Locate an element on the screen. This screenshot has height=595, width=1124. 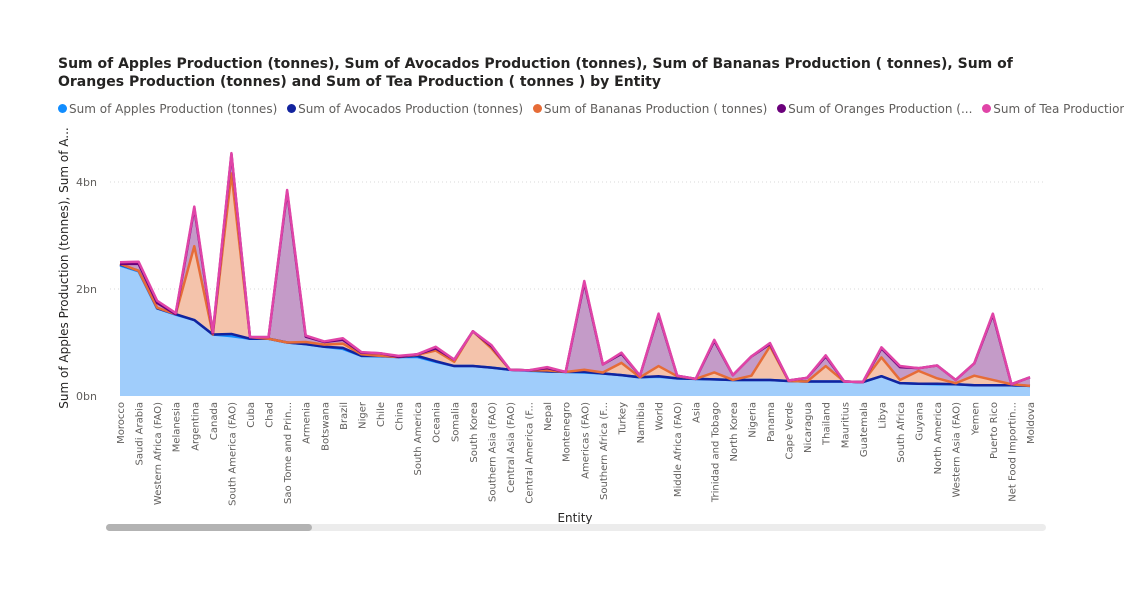
x-tick-label: North America is located at coordinates (938, 438).